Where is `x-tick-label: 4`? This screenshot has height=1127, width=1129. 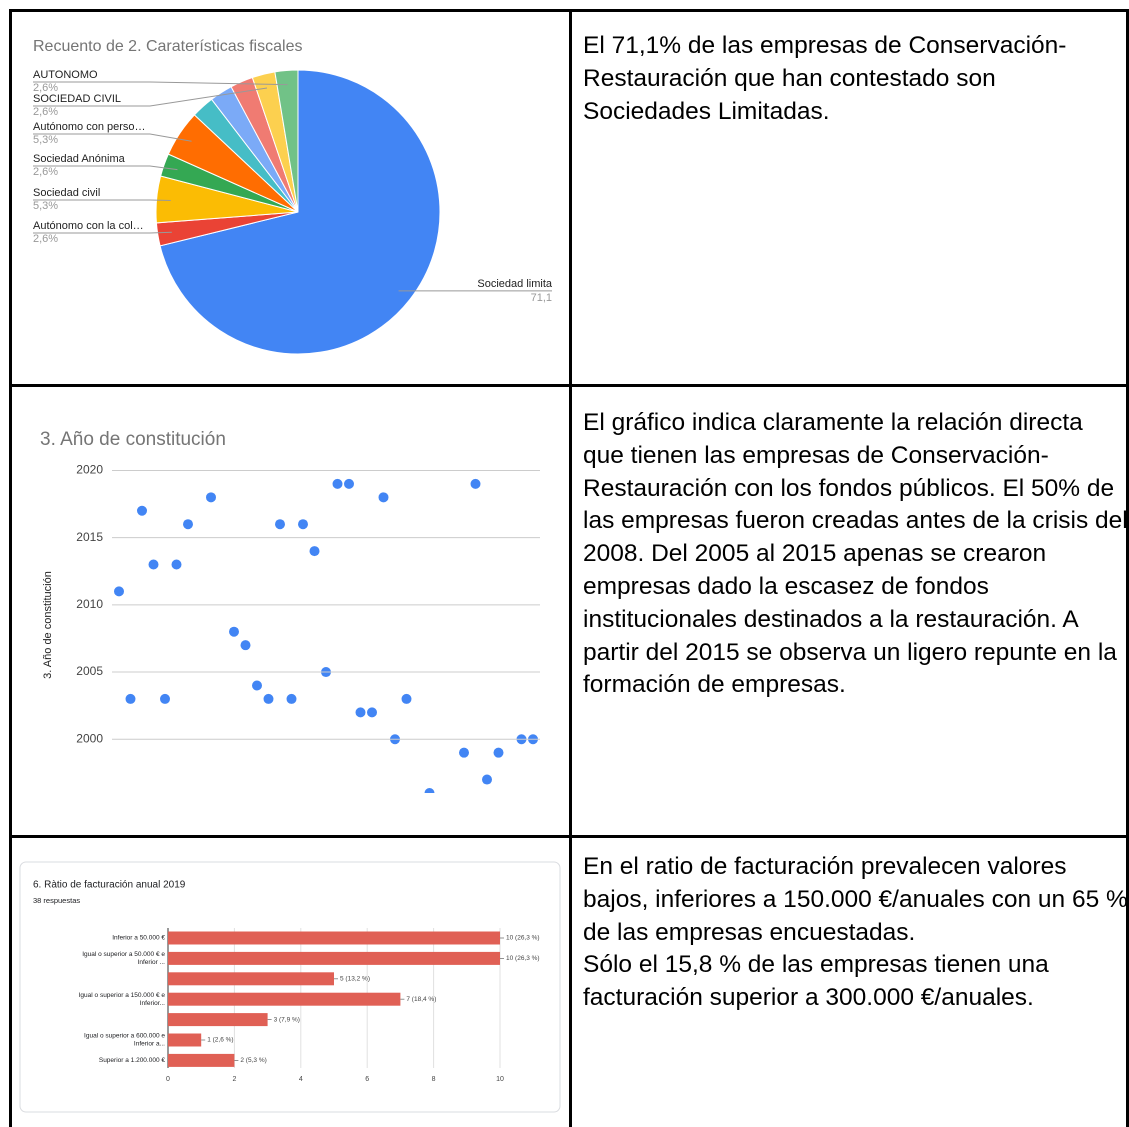
x-tick-label: 4 is located at coordinates (301, 1079).